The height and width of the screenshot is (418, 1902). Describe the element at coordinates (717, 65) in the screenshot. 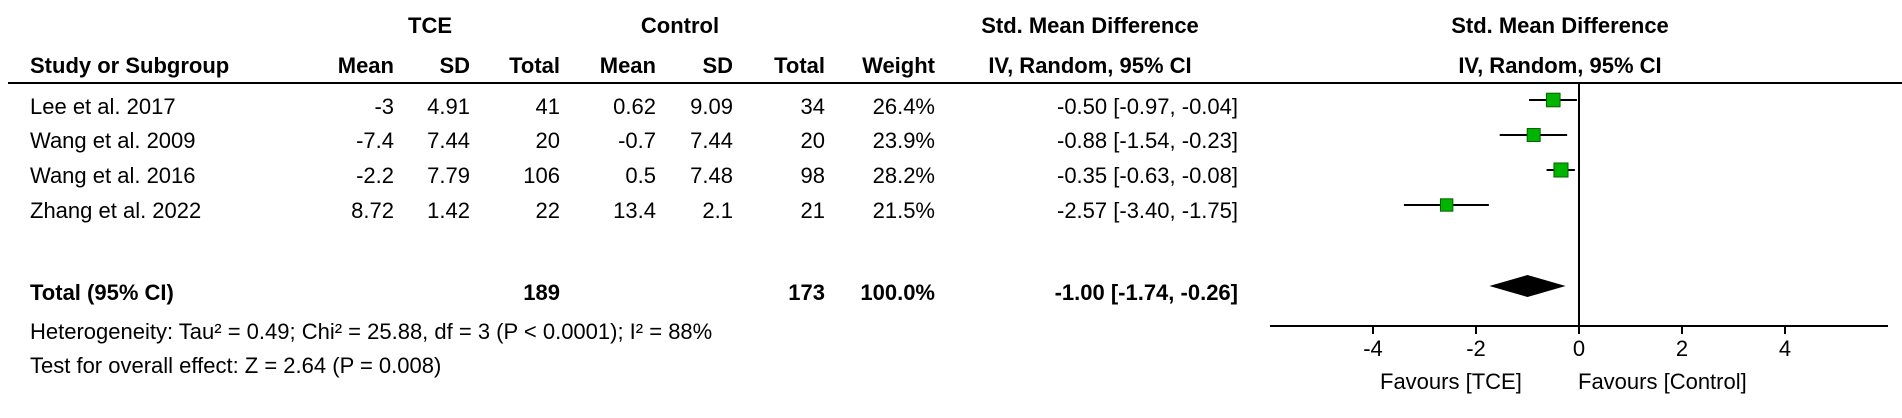

I see `sd2-header: SD` at that location.